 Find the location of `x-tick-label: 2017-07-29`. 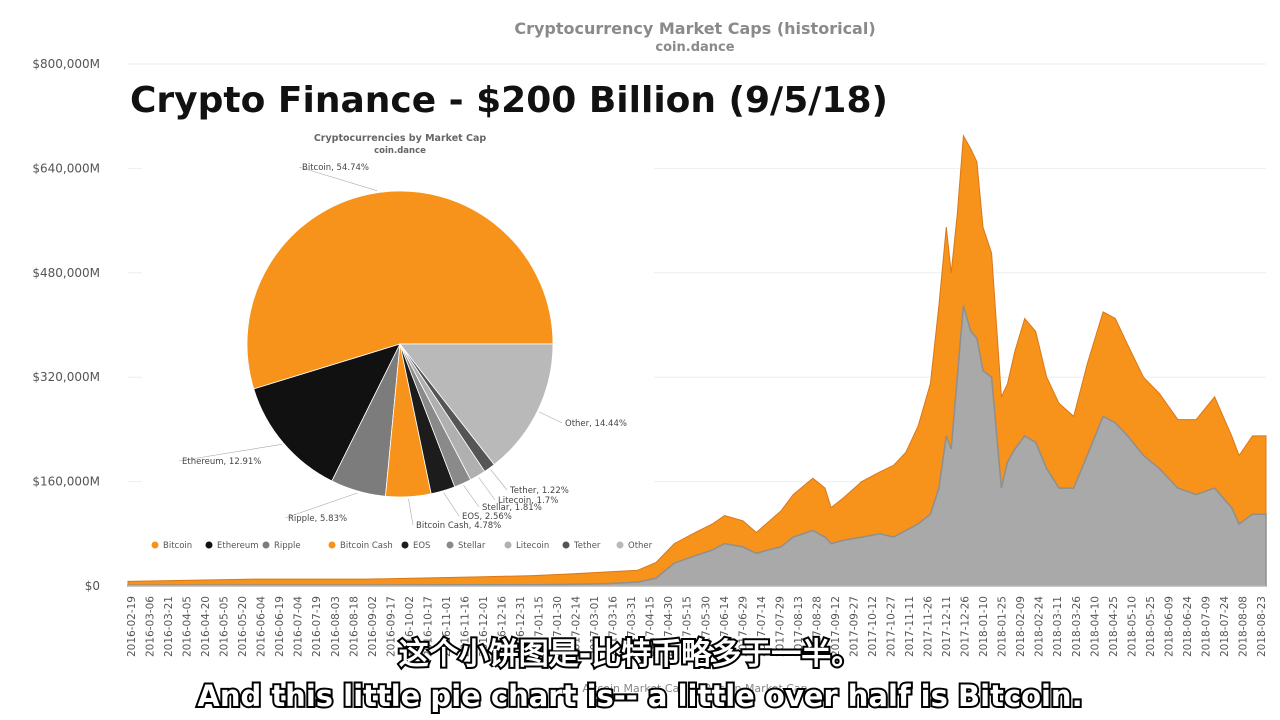

x-tick-label: 2017-07-29 is located at coordinates (780, 626).